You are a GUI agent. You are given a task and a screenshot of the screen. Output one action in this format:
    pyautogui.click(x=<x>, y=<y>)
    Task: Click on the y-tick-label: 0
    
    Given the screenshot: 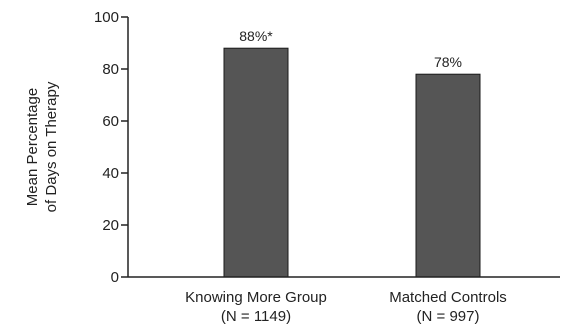 What is the action you would take?
    pyautogui.click(x=115, y=277)
    